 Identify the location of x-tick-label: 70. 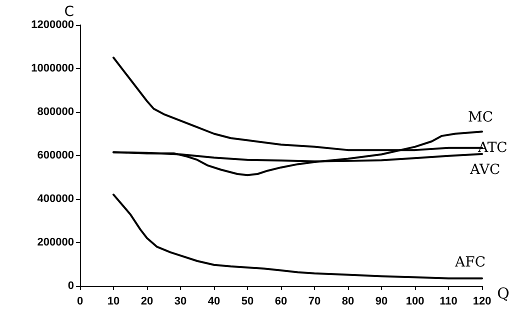
(314, 302).